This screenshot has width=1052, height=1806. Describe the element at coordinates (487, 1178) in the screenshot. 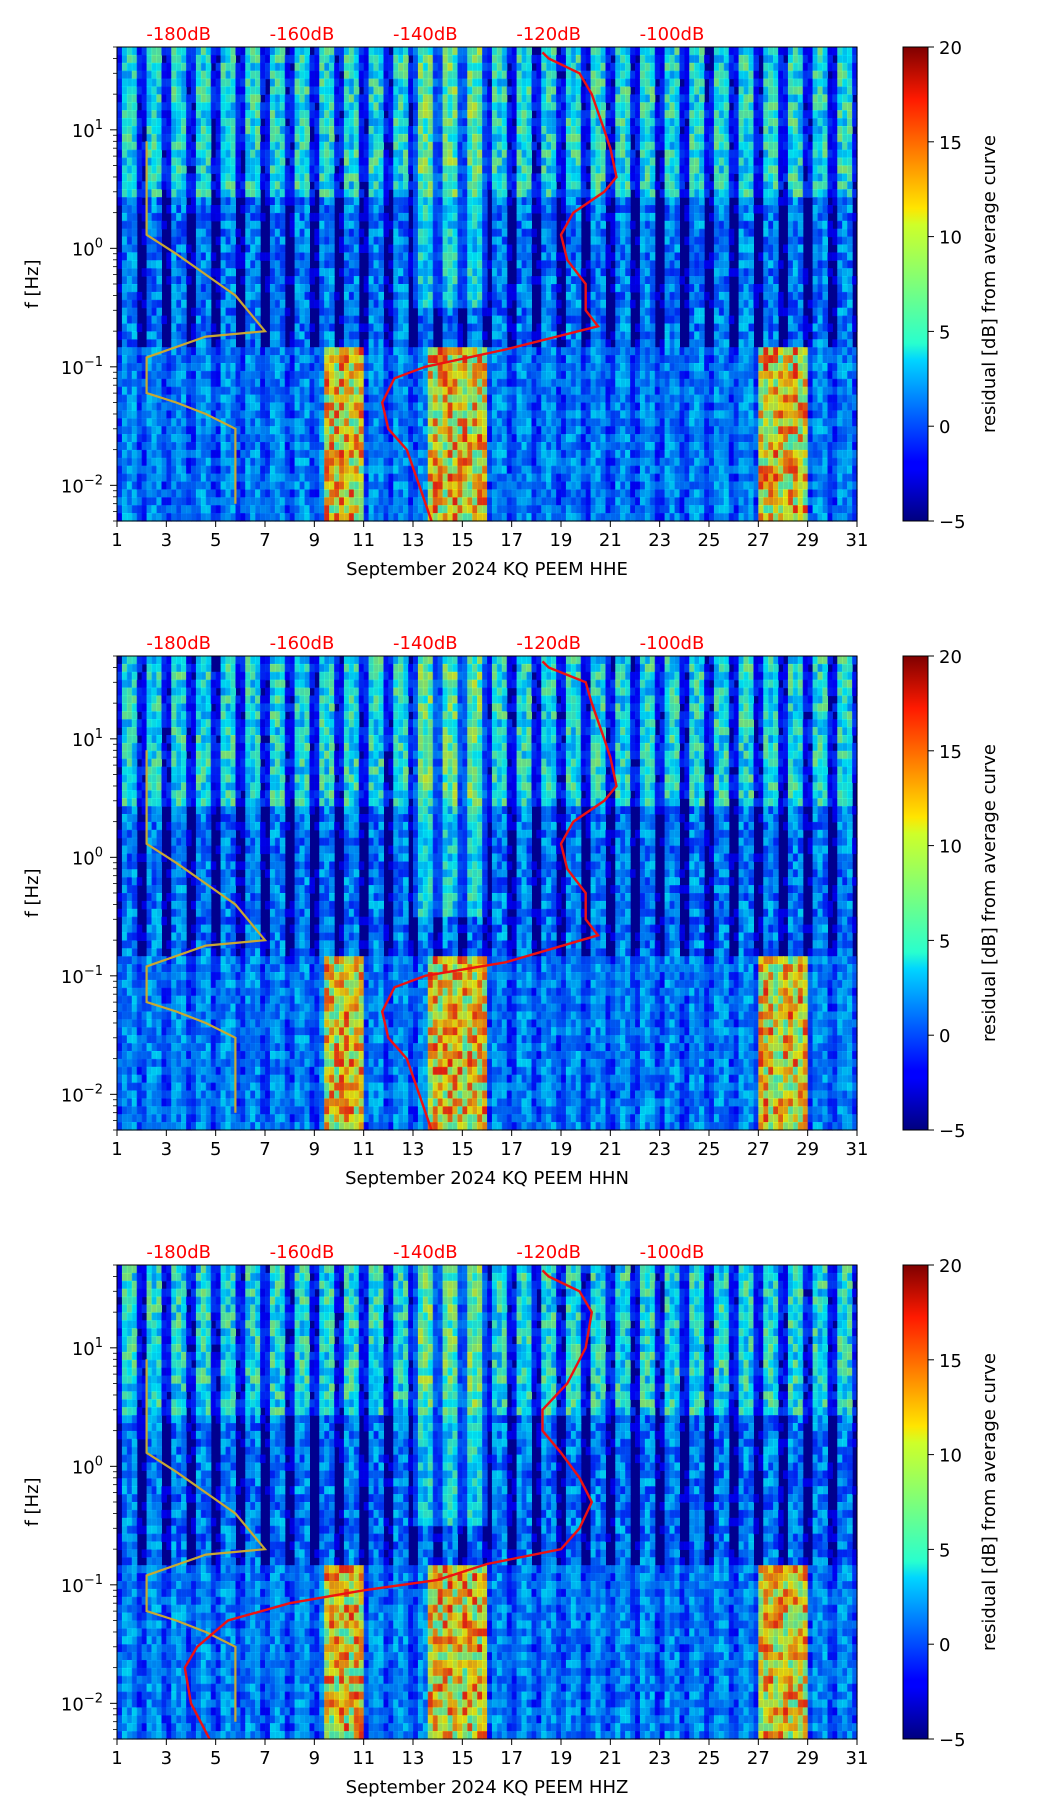

I see `x-axis-label: September 2024 KQ PEEM HHN` at that location.